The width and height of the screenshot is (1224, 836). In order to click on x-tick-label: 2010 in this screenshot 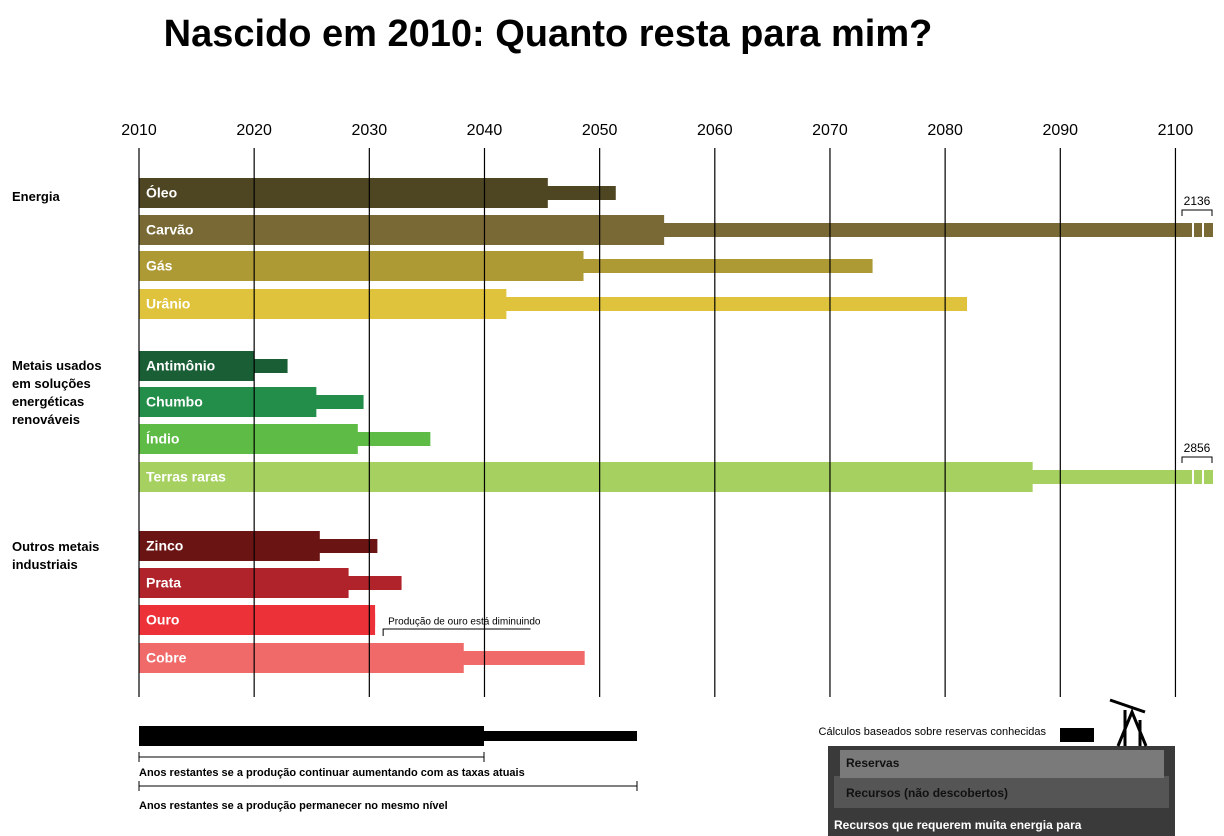, I will do `click(139, 130)`.